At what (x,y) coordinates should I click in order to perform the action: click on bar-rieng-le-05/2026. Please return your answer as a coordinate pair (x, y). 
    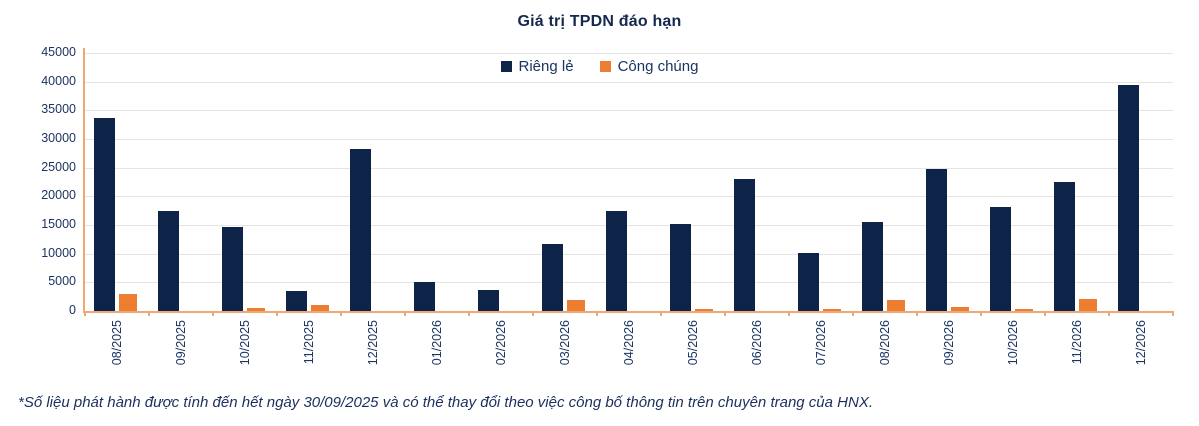
    Looking at the image, I should click on (680, 267).